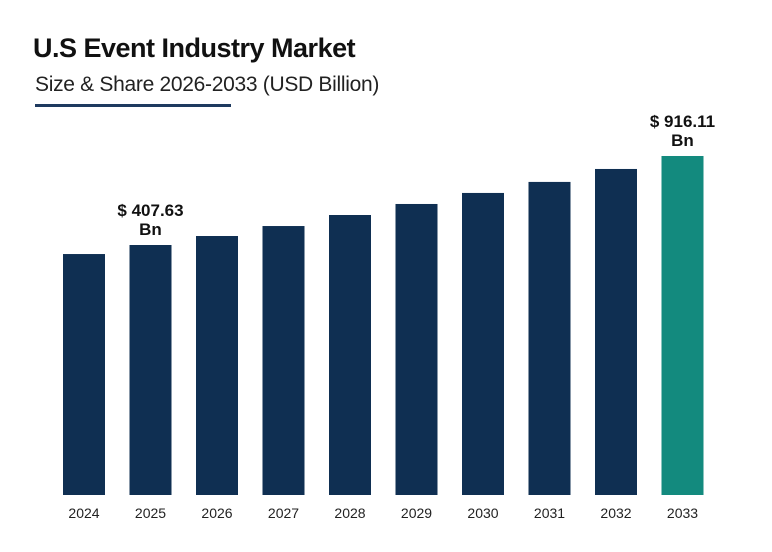 The image size is (772, 552). I want to click on chart-title: U.S Event Industry Market, so click(194, 48).